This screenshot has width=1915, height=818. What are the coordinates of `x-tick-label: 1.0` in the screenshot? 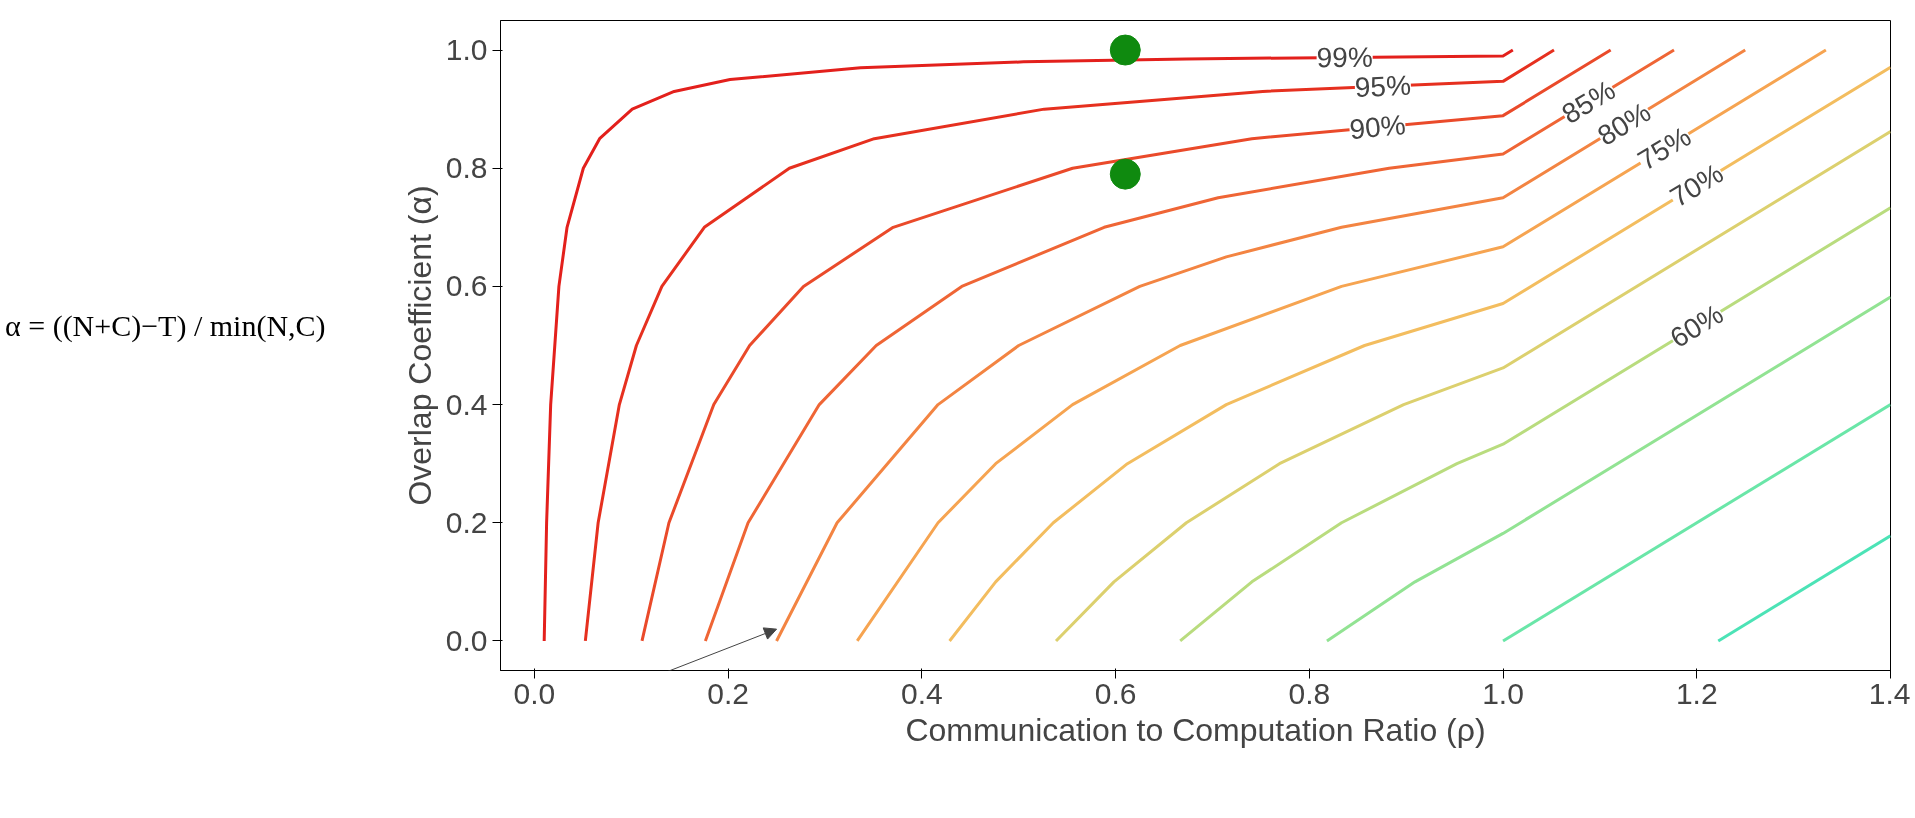 It's located at (1503, 693).